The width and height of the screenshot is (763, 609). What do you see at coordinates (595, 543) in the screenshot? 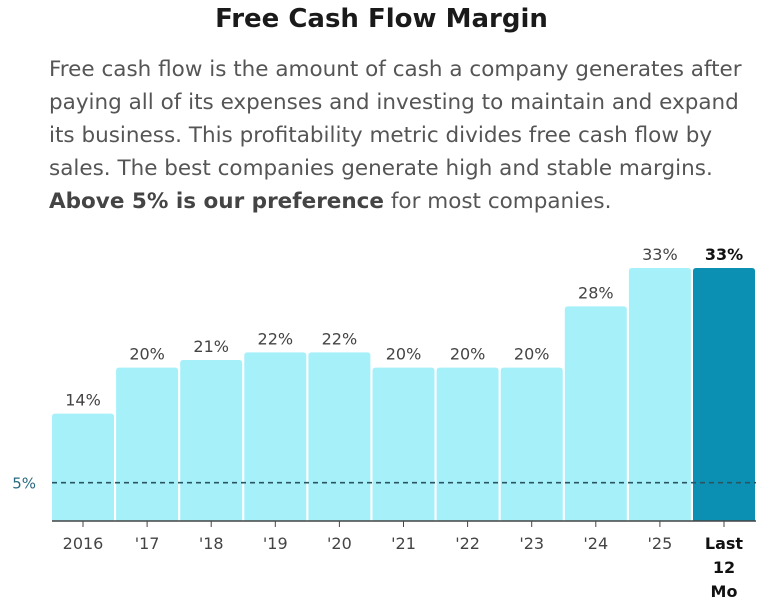
I see `x-tick-label-8: '24` at bounding box center [595, 543].